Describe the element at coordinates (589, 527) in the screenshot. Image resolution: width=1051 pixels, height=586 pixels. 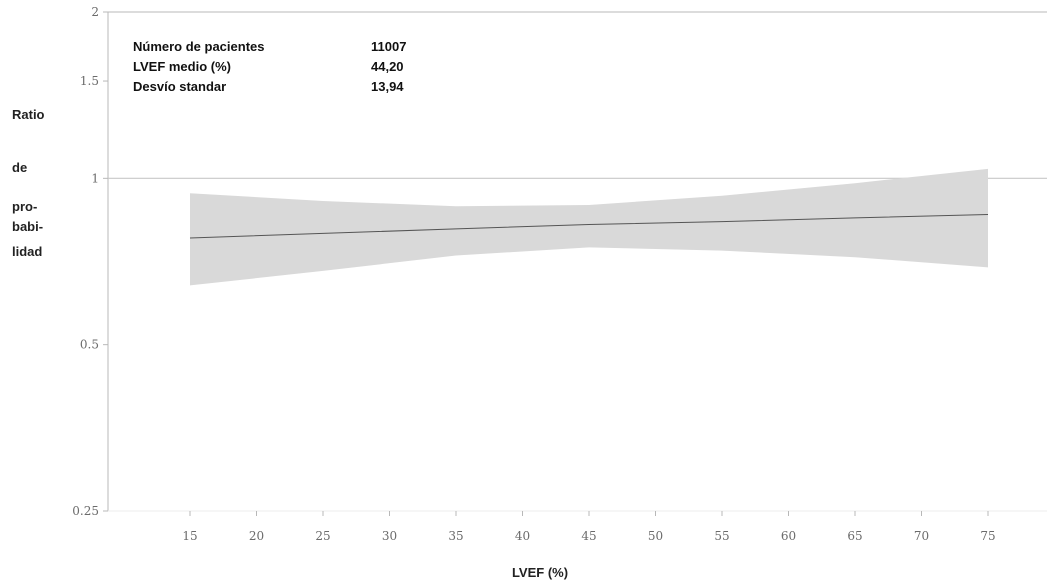
I see `x-axis: 15 20 25 30 35 40 45 50 55 60 65 70 75` at that location.